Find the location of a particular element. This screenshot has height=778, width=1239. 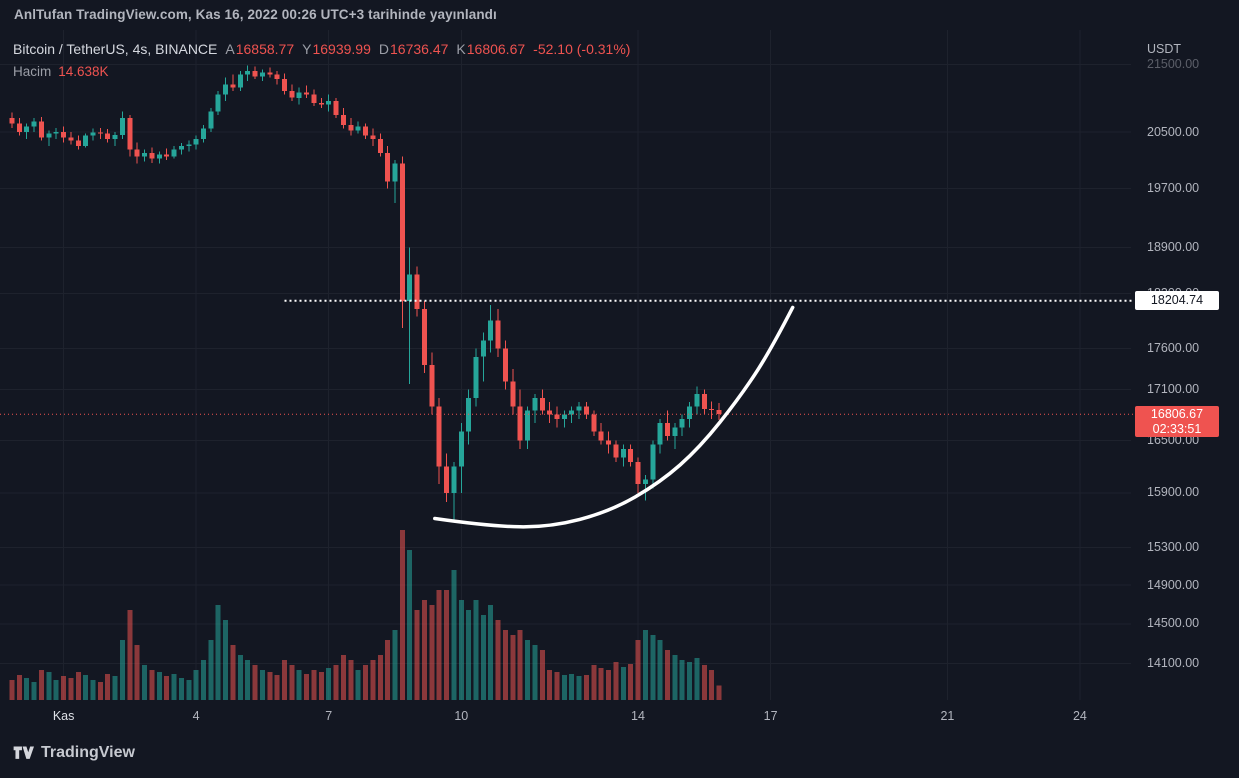

tradingview-logo-icon is located at coordinates (23, 753).